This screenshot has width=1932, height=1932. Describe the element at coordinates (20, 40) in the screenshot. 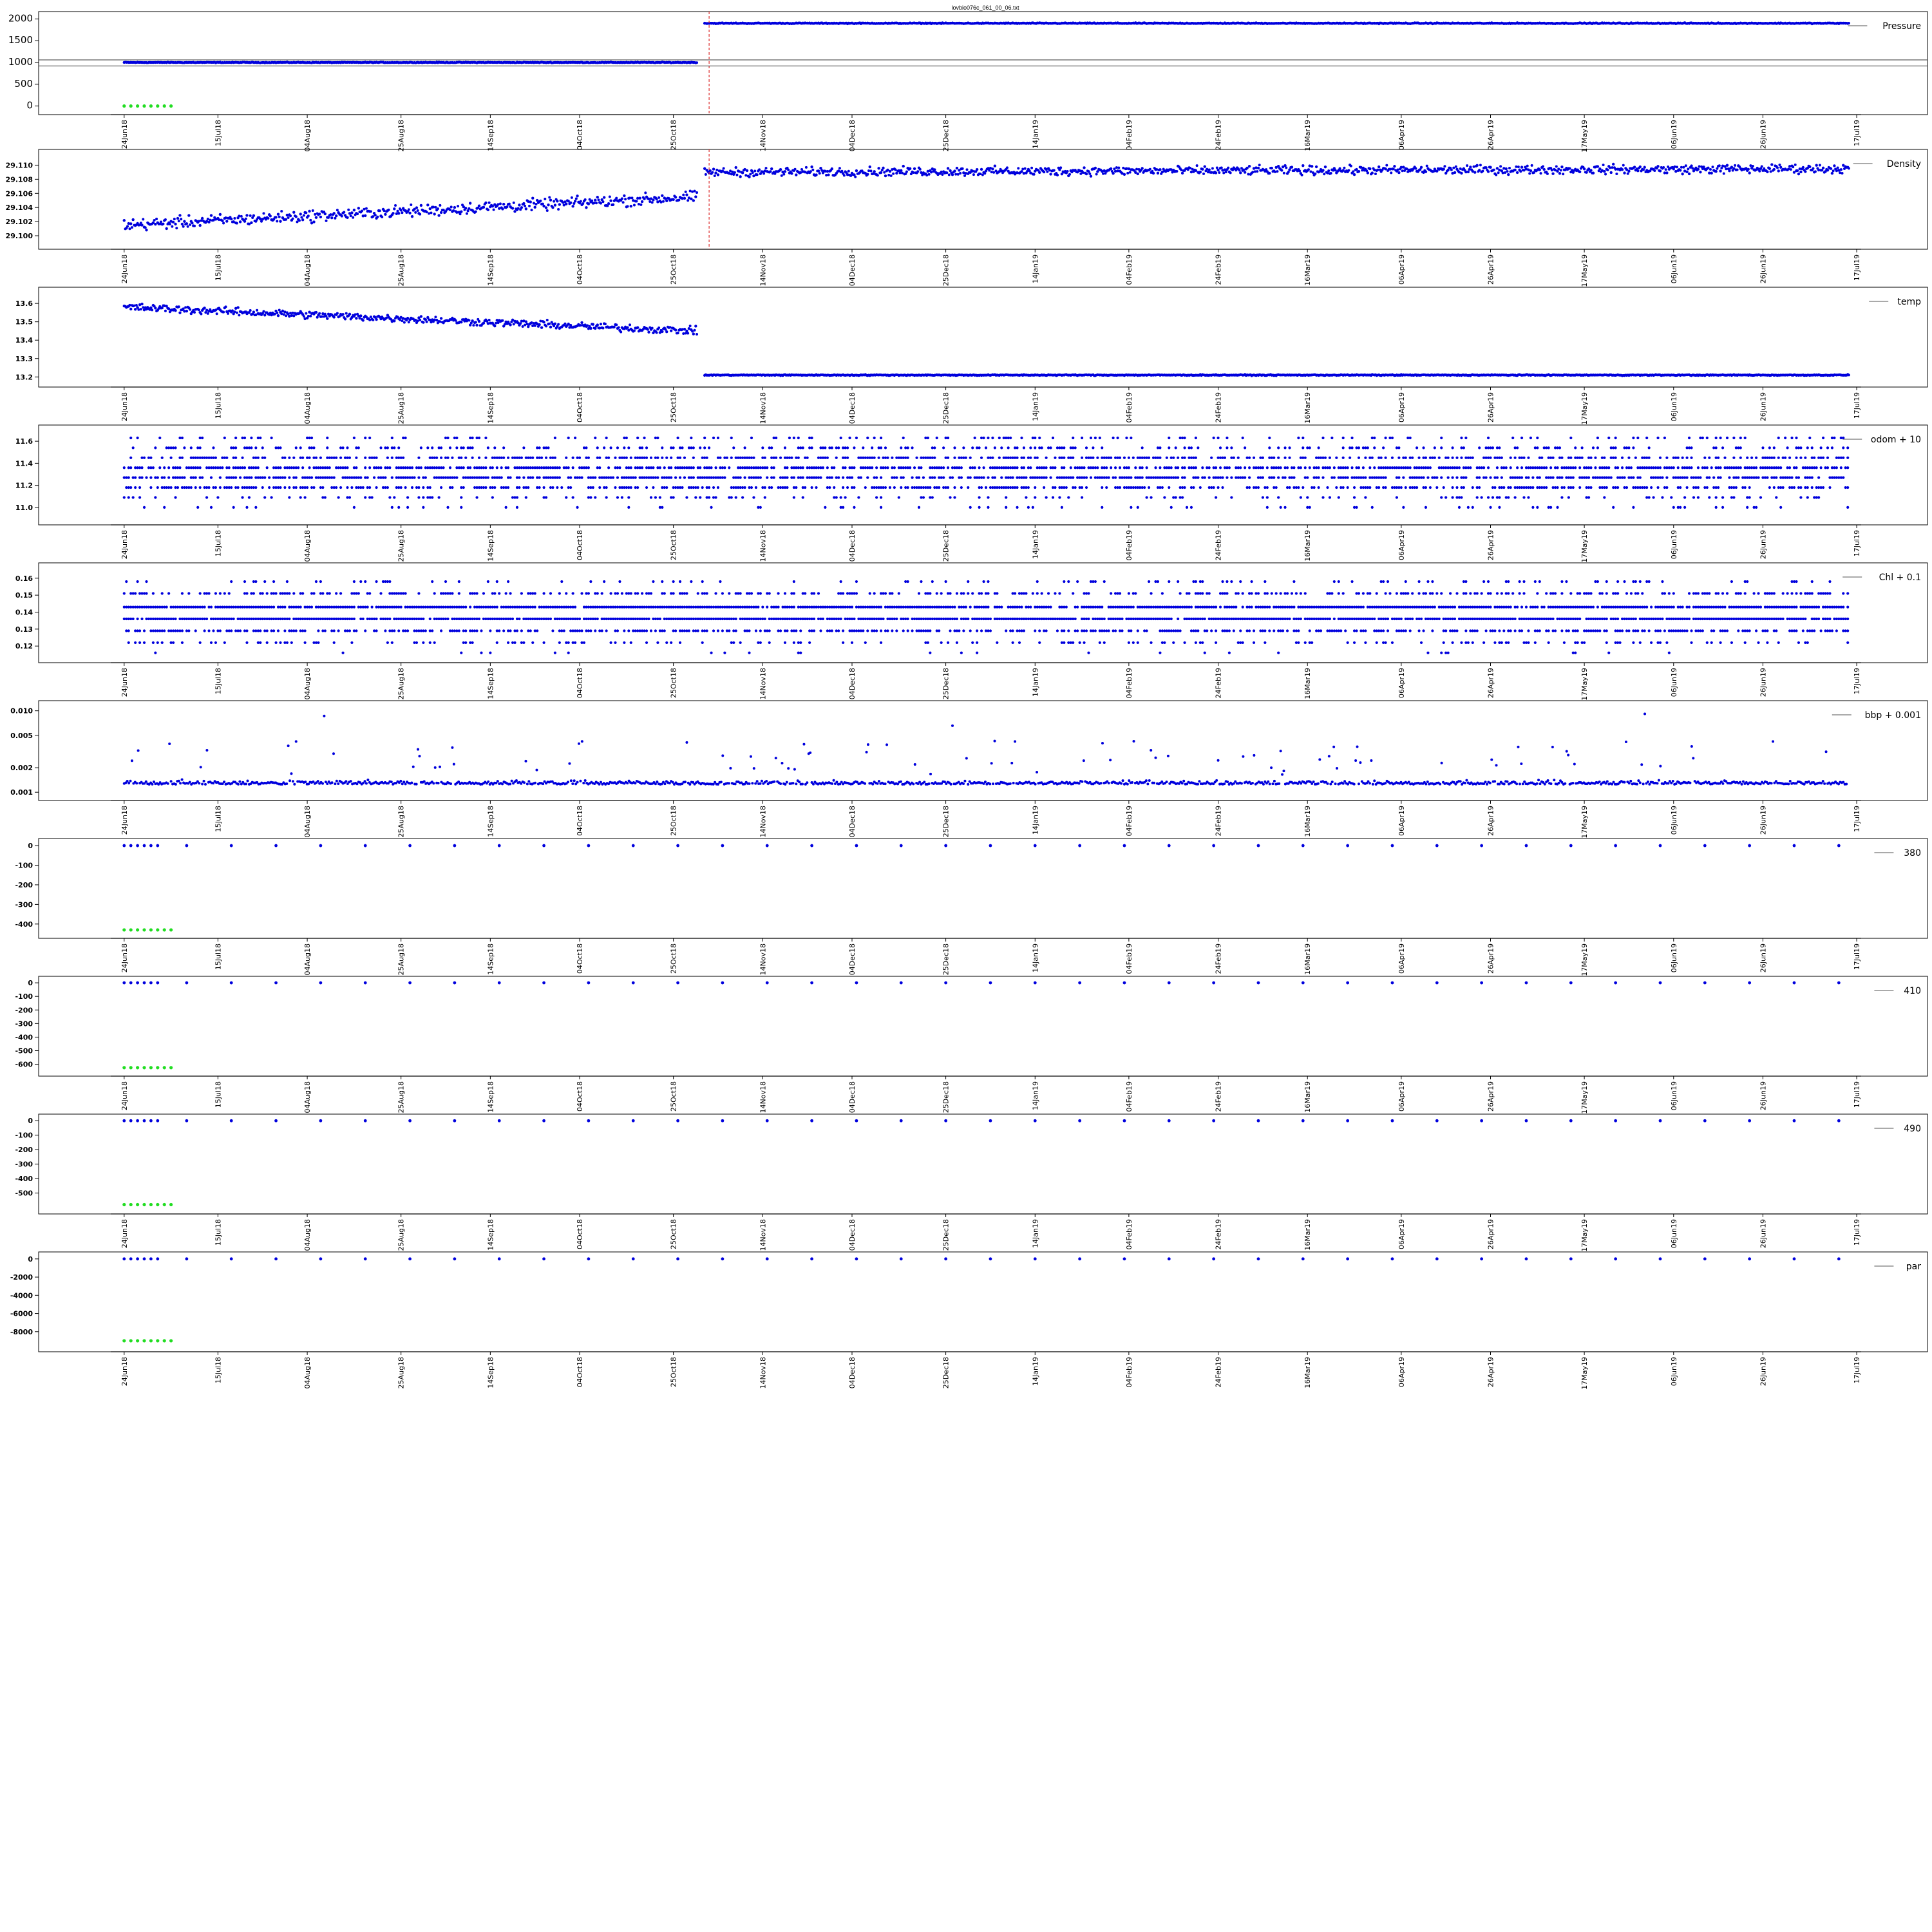

I see `y-tick-label: 1500` at that location.